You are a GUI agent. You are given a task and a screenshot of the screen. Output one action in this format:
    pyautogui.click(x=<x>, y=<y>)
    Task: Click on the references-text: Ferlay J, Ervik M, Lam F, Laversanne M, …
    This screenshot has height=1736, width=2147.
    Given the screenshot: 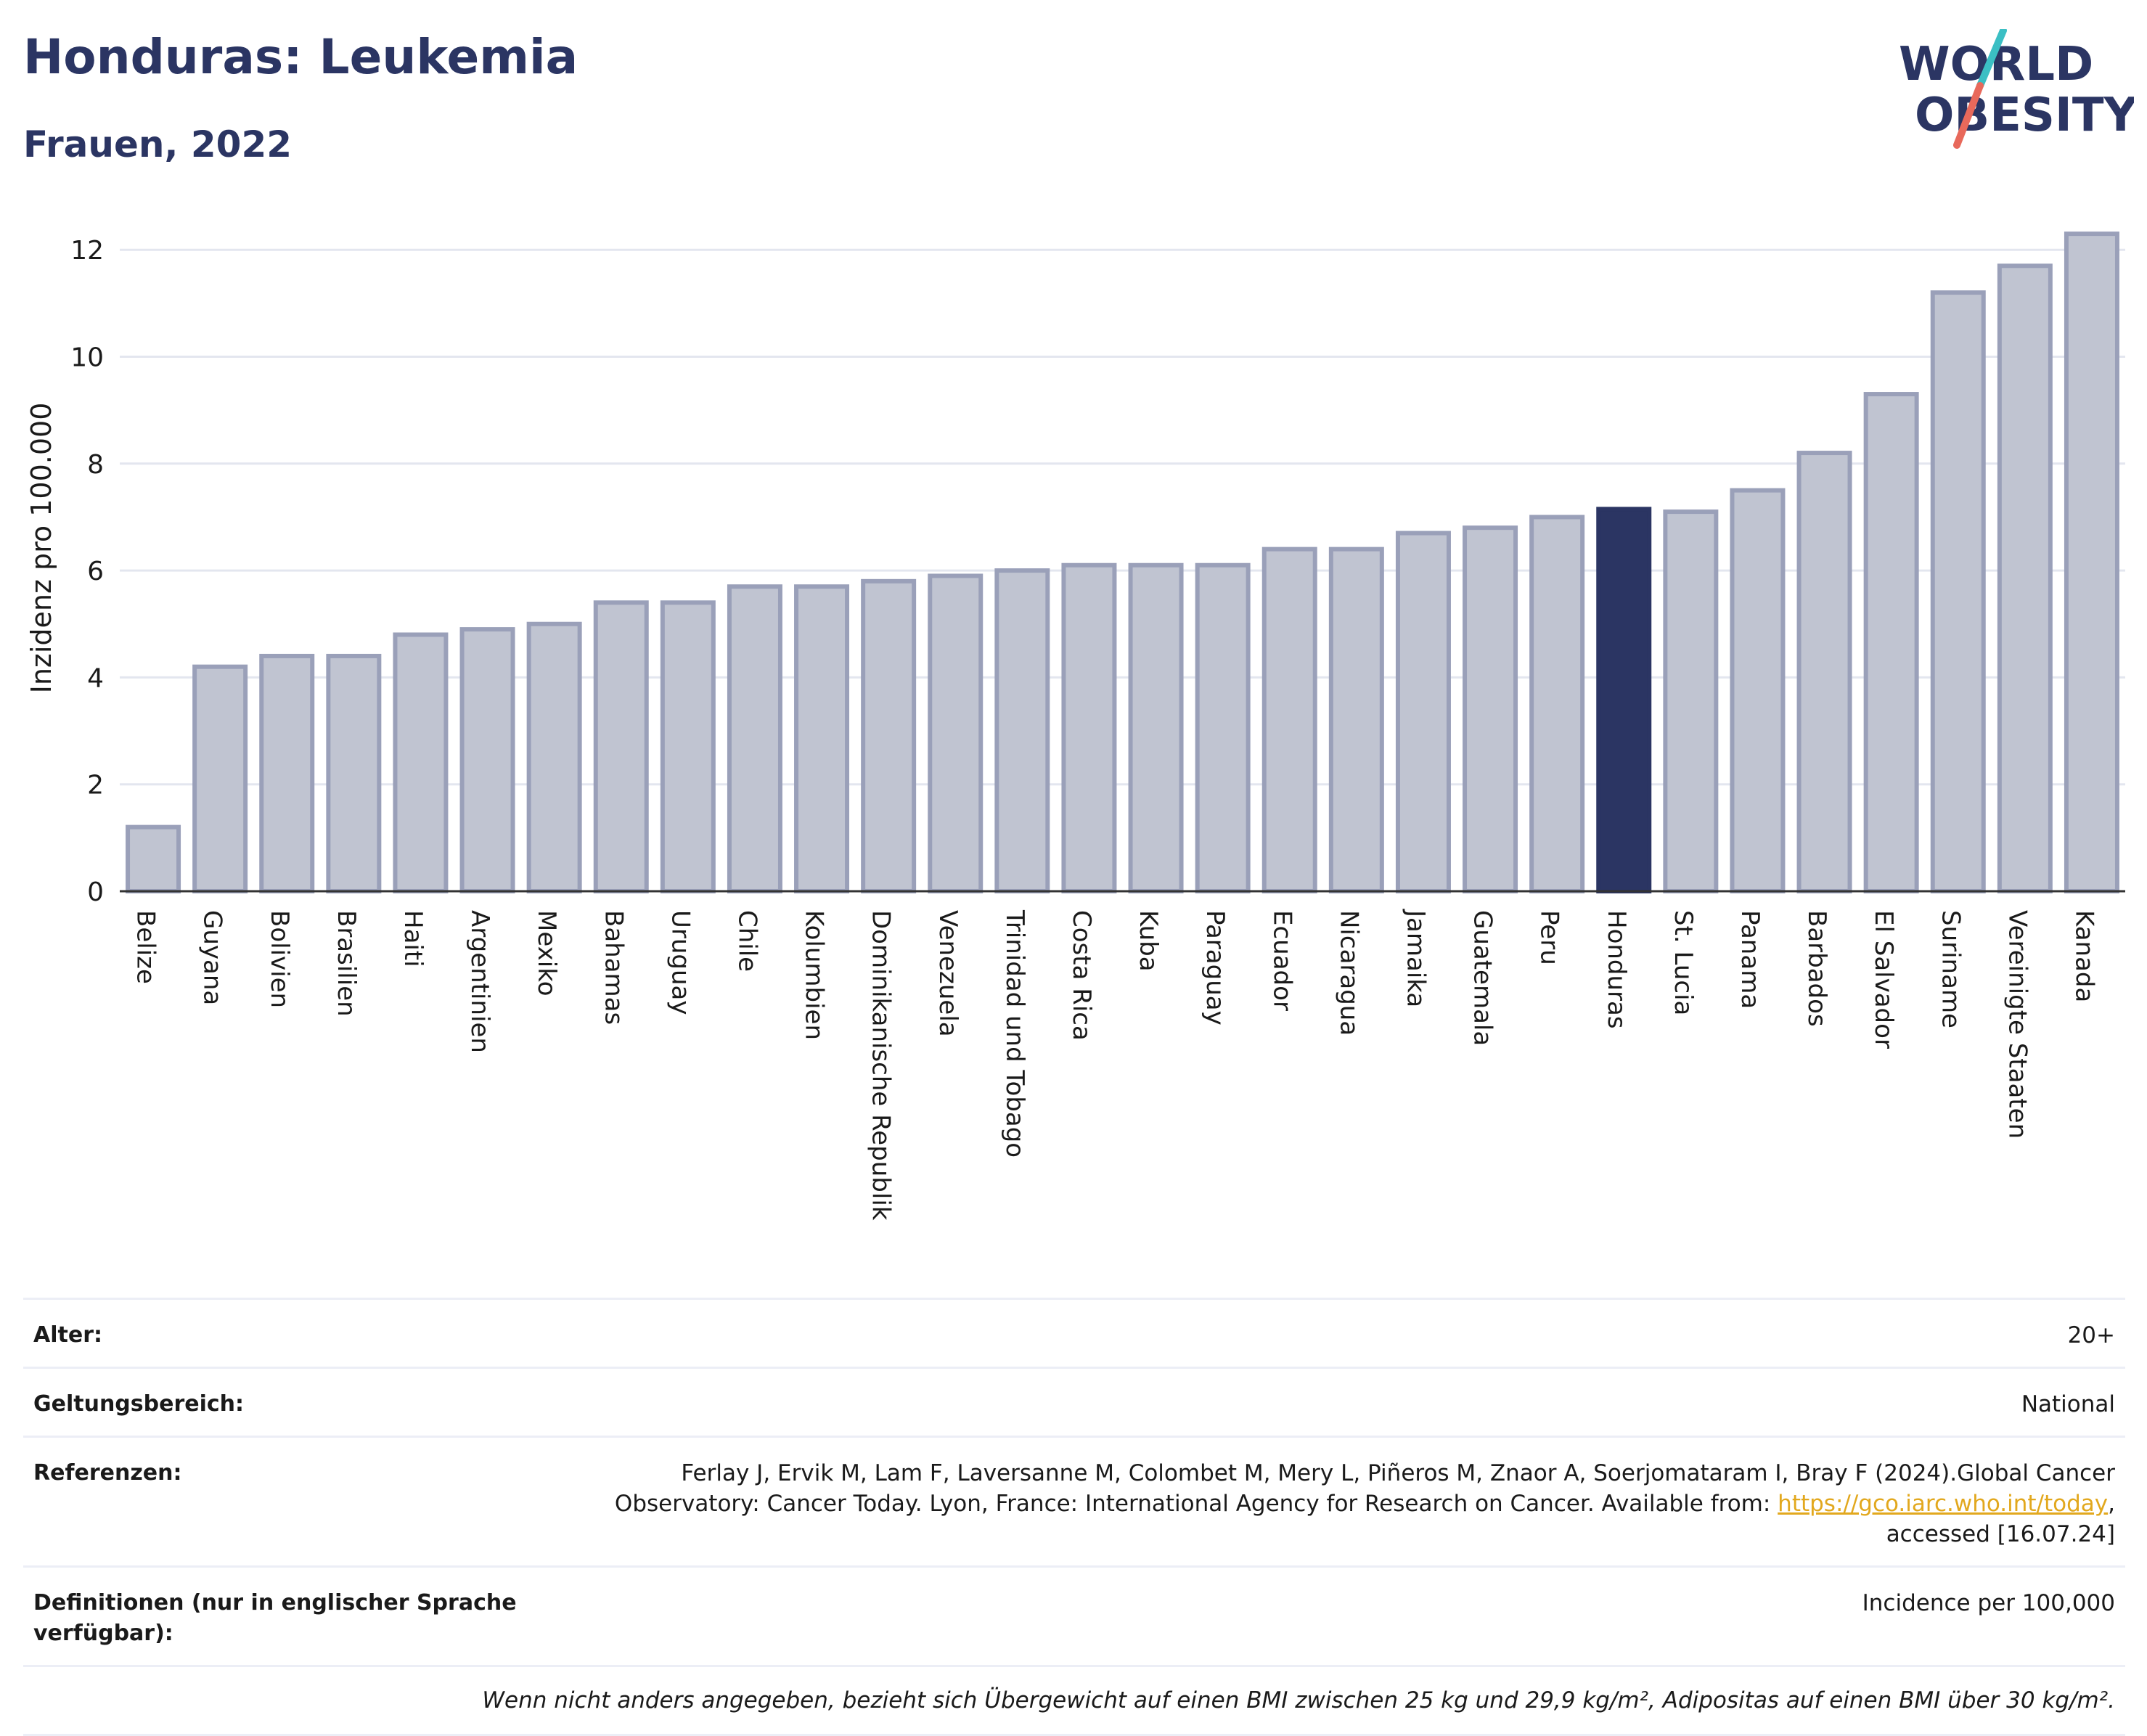 What is the action you would take?
    pyautogui.click(x=1364, y=1488)
    